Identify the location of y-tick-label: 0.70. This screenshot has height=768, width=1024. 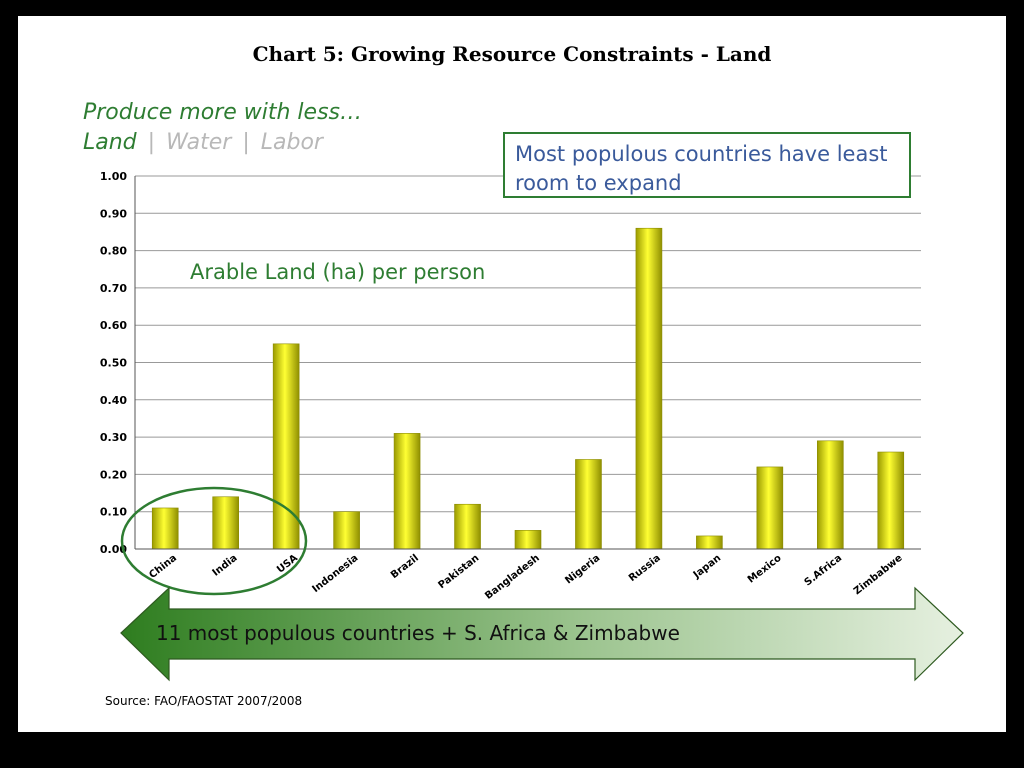
(113, 288).